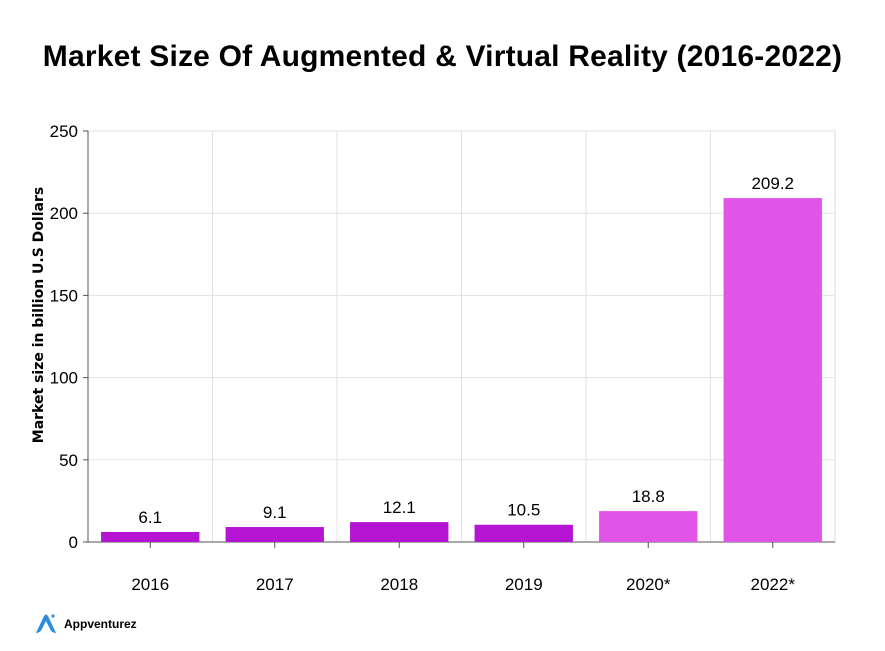 The height and width of the screenshot is (651, 885). I want to click on appventurez-logo-icon, so click(46, 623).